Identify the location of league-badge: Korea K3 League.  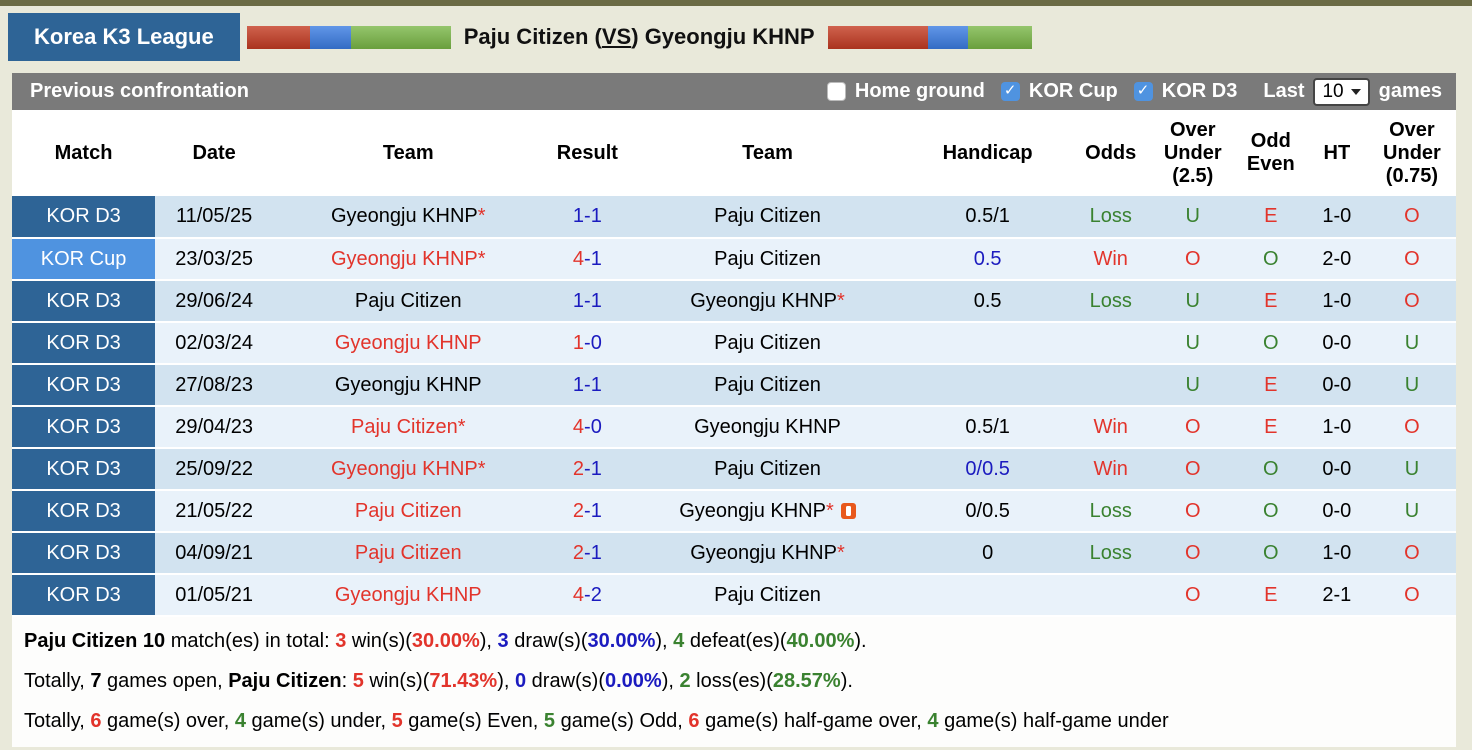
(124, 37).